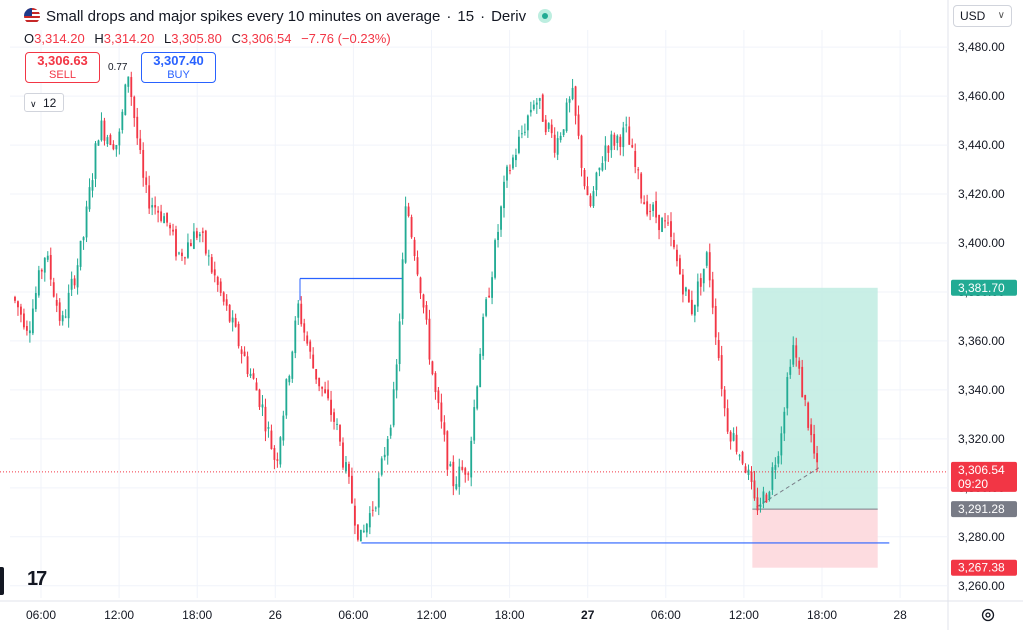 This screenshot has height=630, width=1023. What do you see at coordinates (1001, 15) in the screenshot?
I see `chevron-down-icon: ∨` at bounding box center [1001, 15].